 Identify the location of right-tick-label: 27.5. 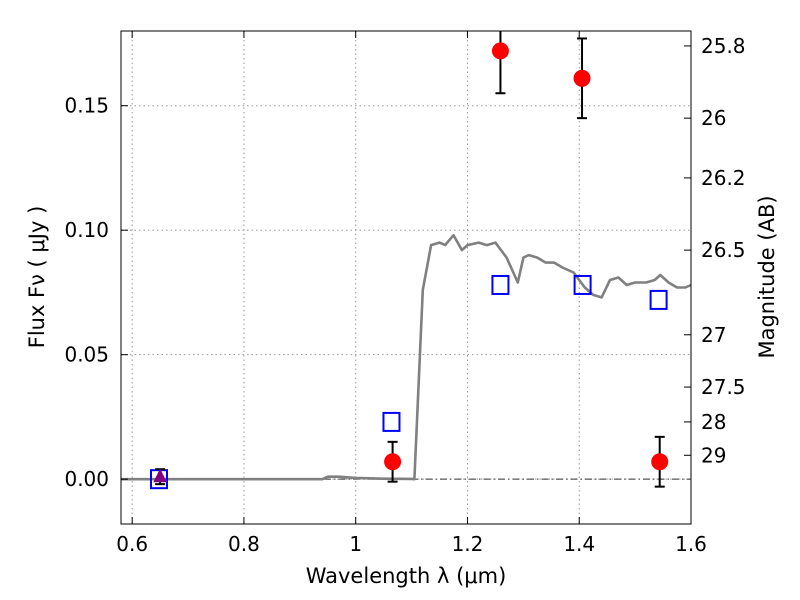
(723, 387).